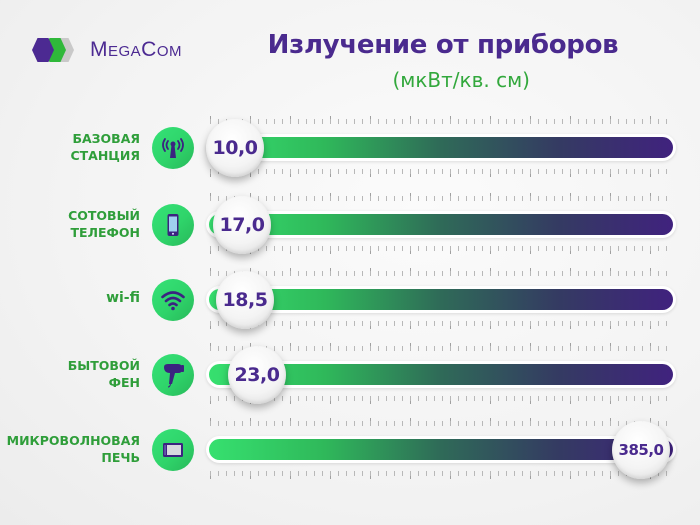 The width and height of the screenshot is (700, 525). What do you see at coordinates (641, 450) in the screenshot?
I see `value-knob: 385,0` at bounding box center [641, 450].